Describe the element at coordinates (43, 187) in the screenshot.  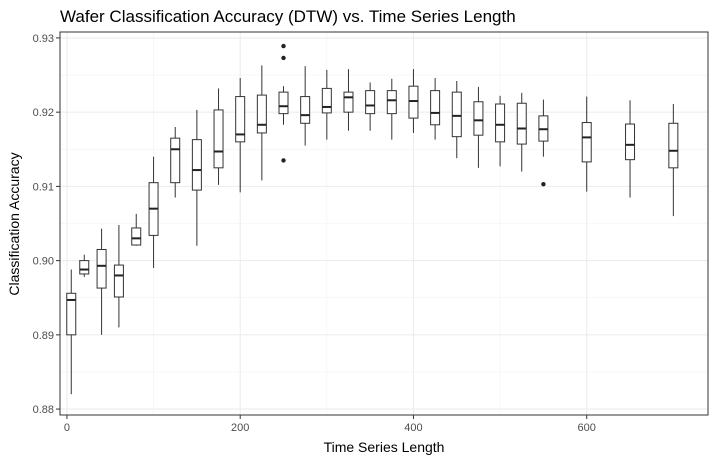
I see `y-tick-label: 0.91` at that location.